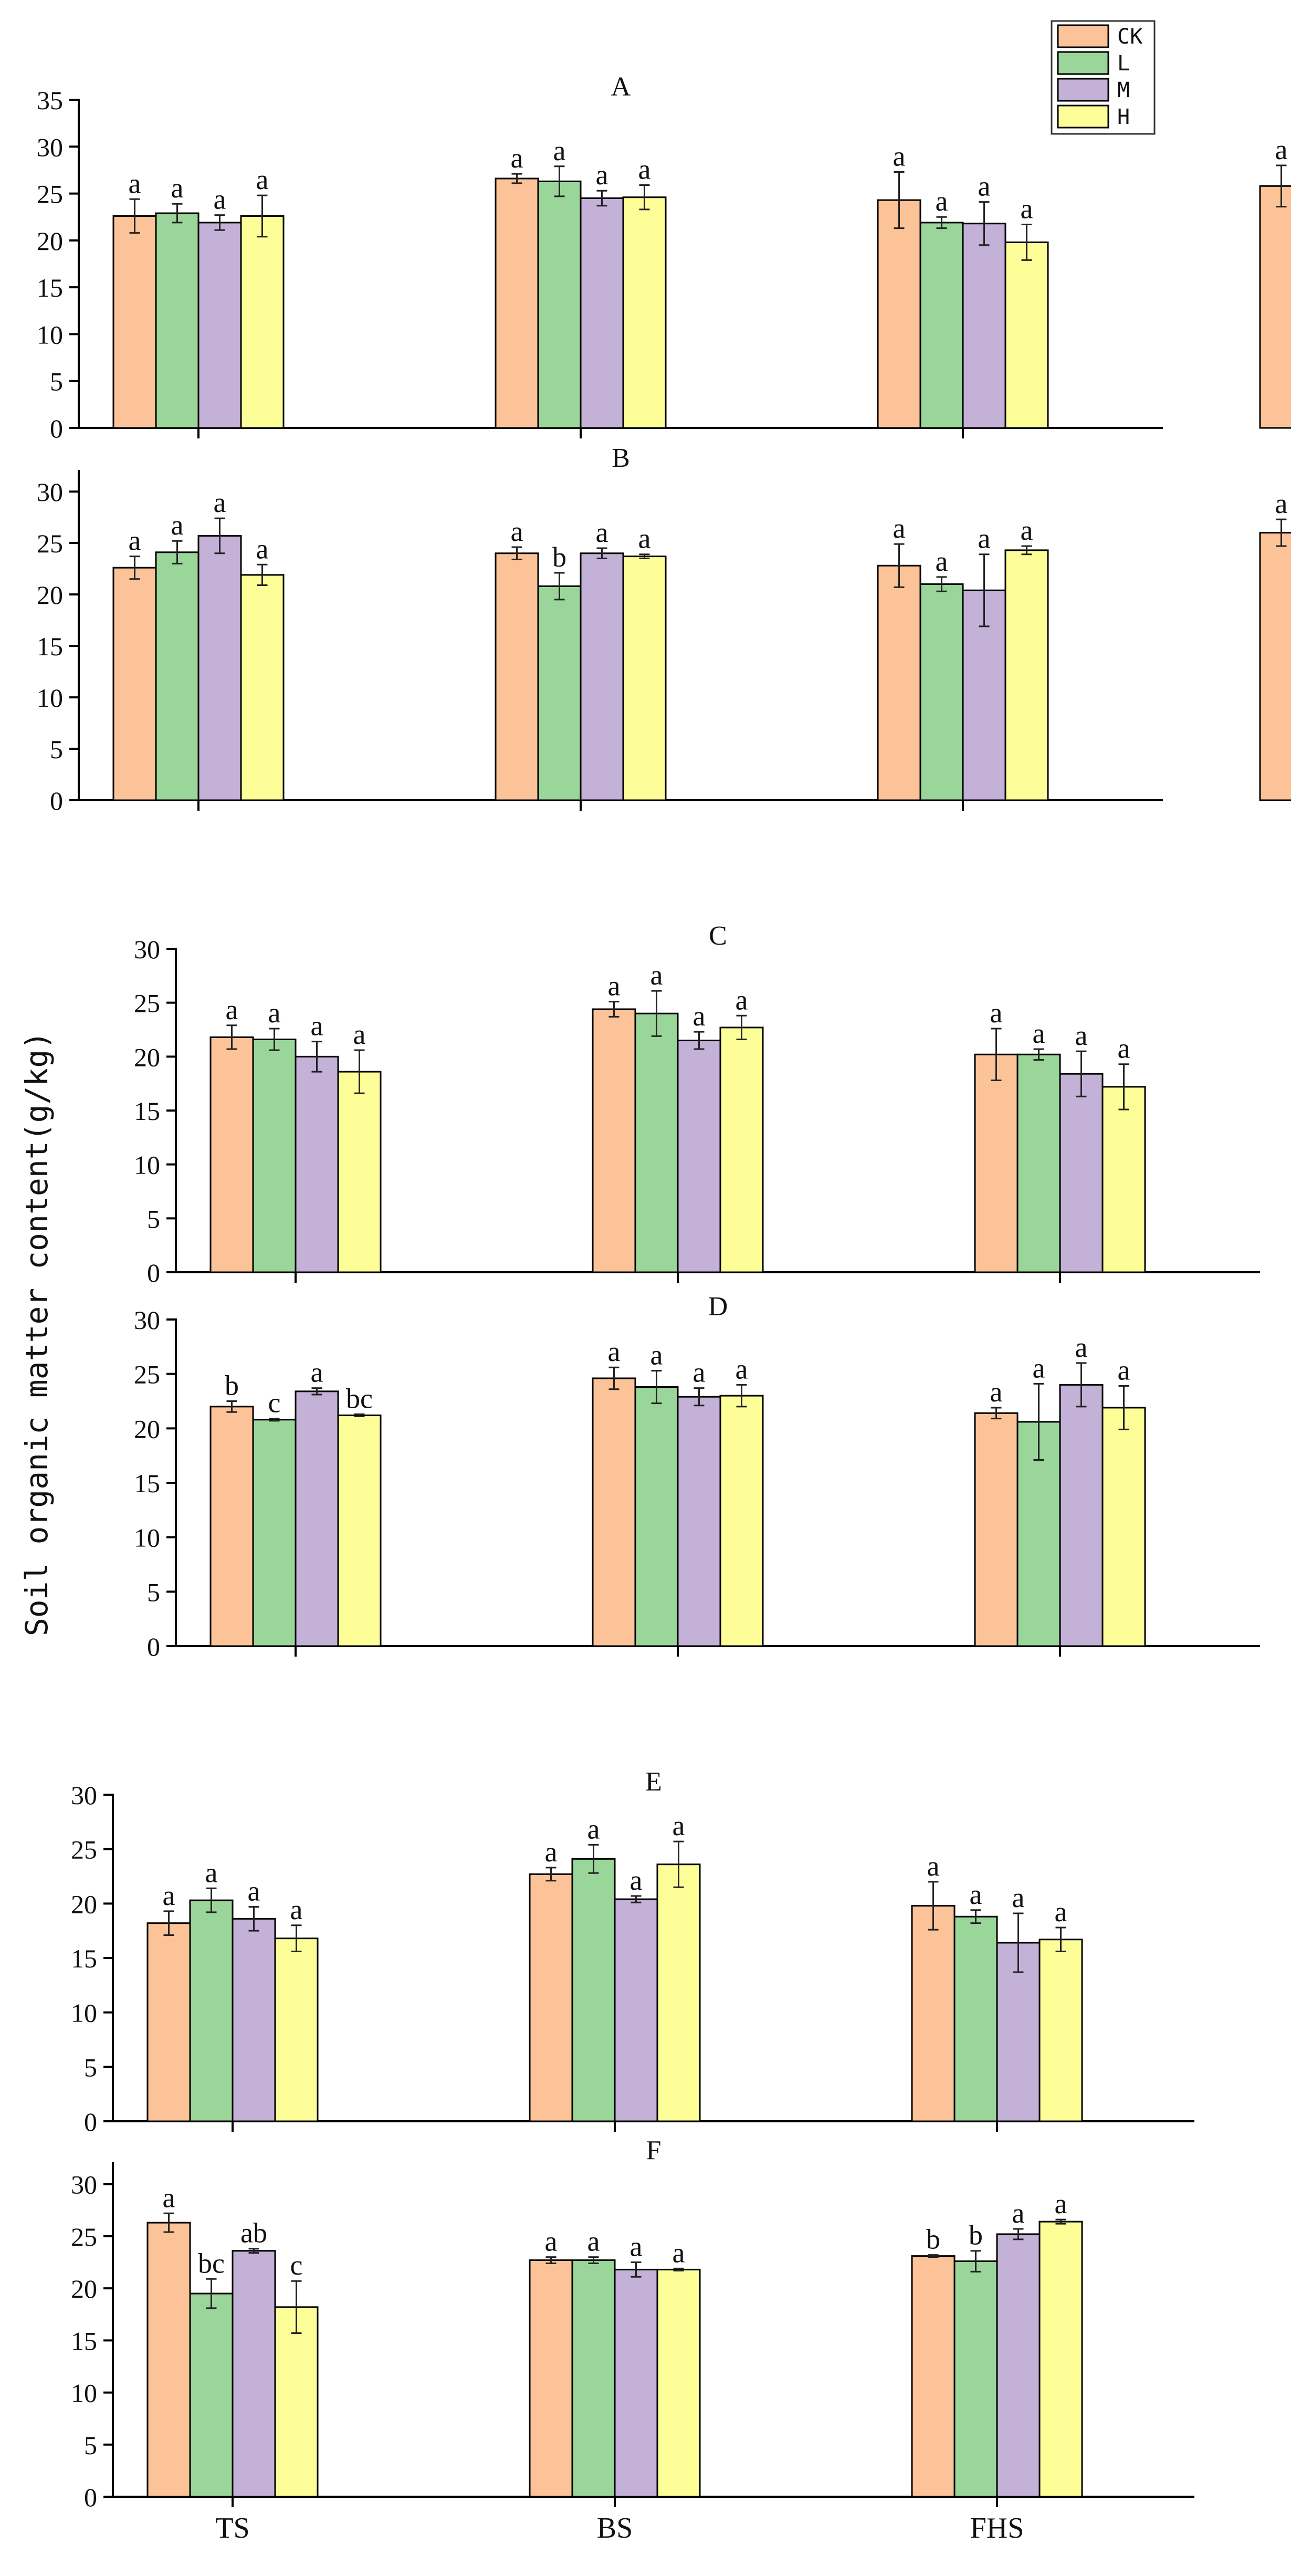 This screenshot has width=1291, height=2576. What do you see at coordinates (615, 2528) in the screenshot?
I see `x-tick-label: BS` at bounding box center [615, 2528].